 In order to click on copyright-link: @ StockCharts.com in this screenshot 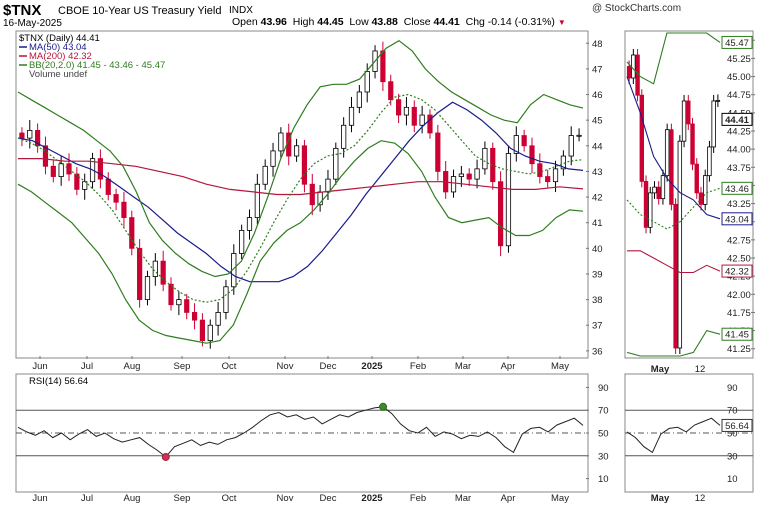, I will do `click(637, 8)`.